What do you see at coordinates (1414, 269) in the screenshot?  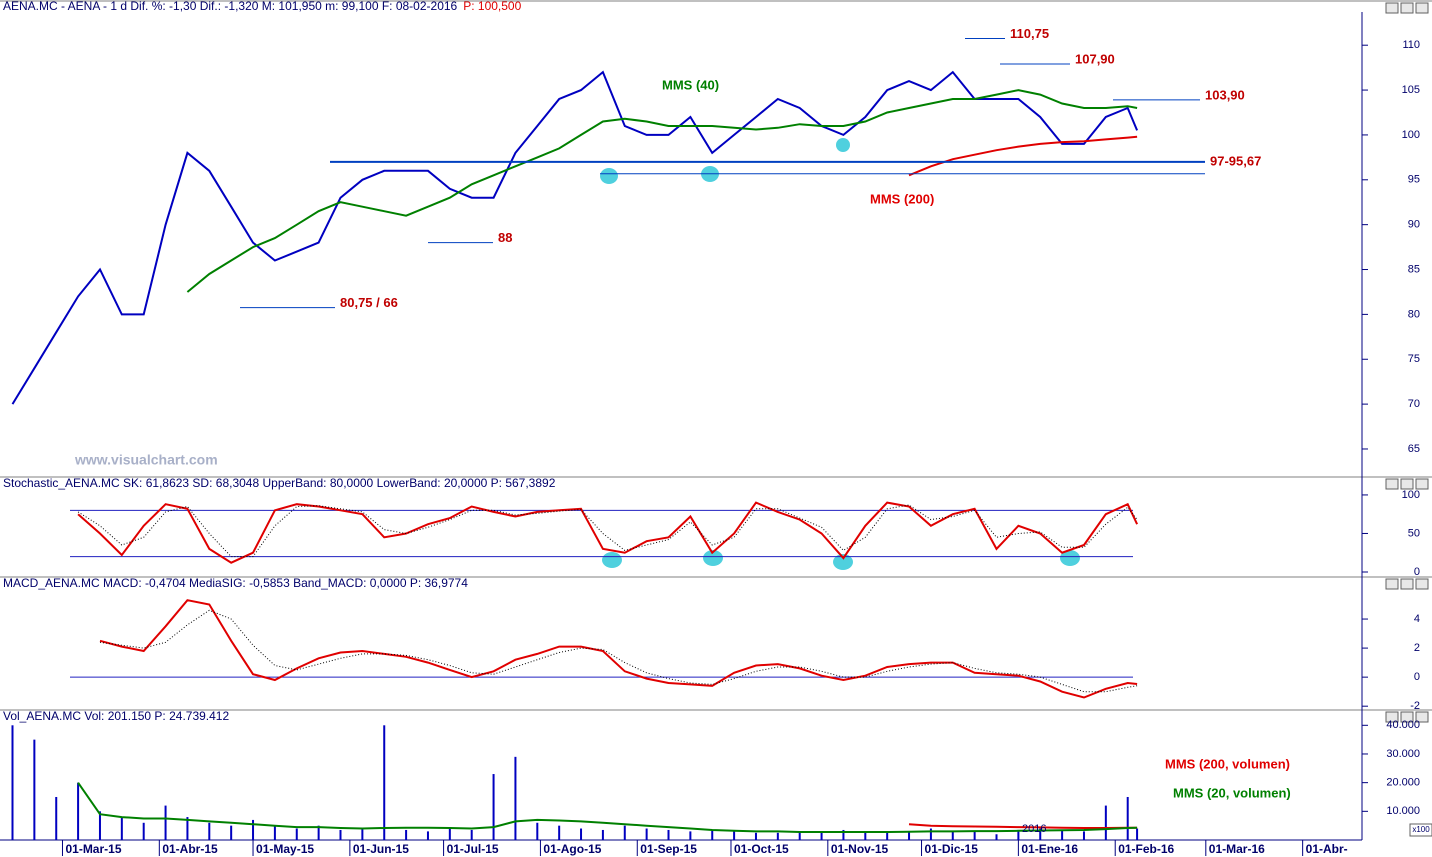 I see `y-tick-label: 85` at bounding box center [1414, 269].